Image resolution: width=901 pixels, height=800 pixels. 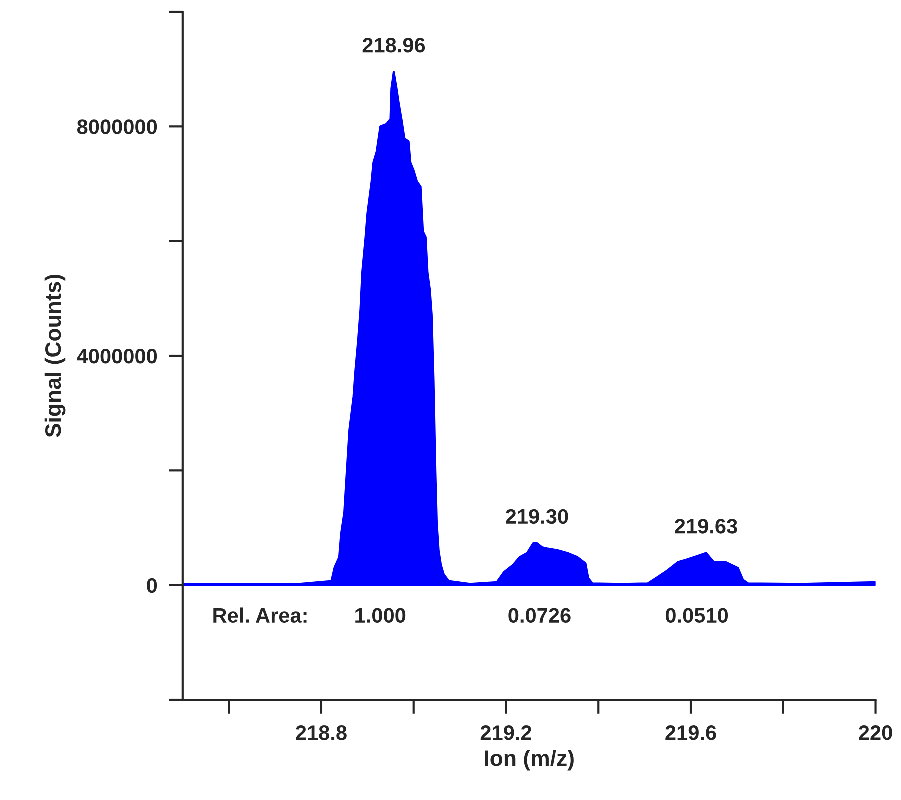 What do you see at coordinates (691, 733) in the screenshot?
I see `x-tick-label: 219.6` at bounding box center [691, 733].